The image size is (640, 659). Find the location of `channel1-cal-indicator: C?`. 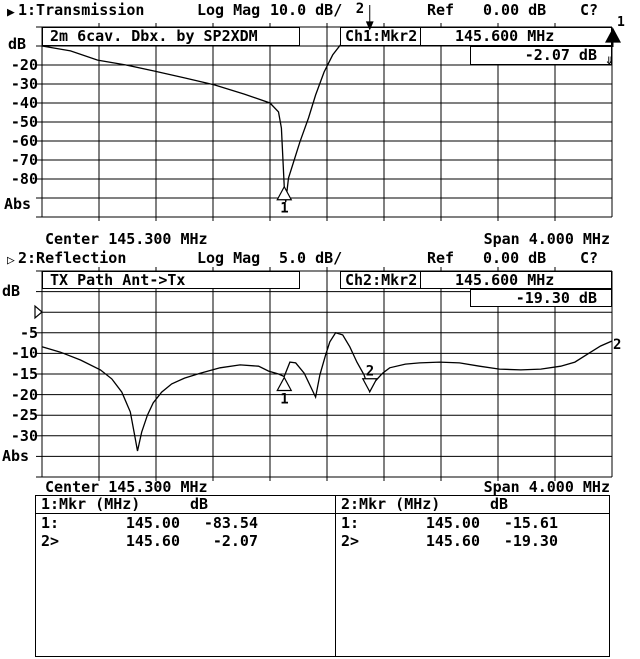

channel1-cal-indicator: C? is located at coordinates (589, 10).